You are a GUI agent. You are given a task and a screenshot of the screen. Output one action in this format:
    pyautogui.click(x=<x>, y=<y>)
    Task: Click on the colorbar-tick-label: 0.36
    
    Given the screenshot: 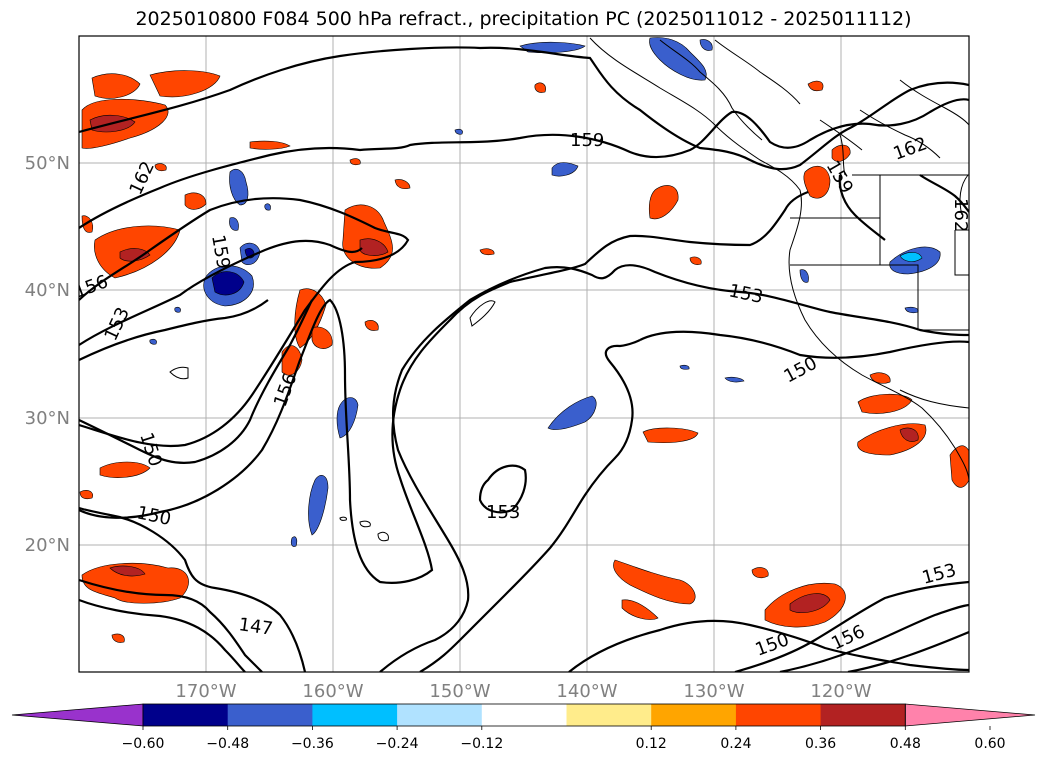 What is the action you would take?
    pyautogui.click(x=820, y=744)
    